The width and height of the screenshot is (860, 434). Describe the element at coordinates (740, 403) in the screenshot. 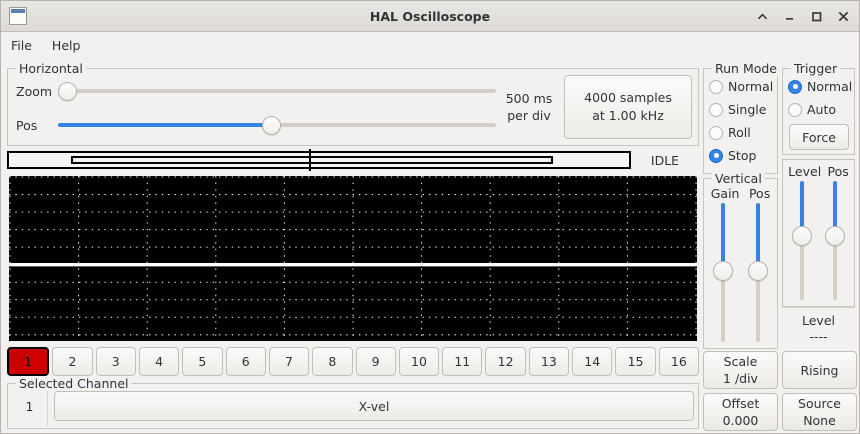

I see `vertical-offset-title: Offset` at that location.